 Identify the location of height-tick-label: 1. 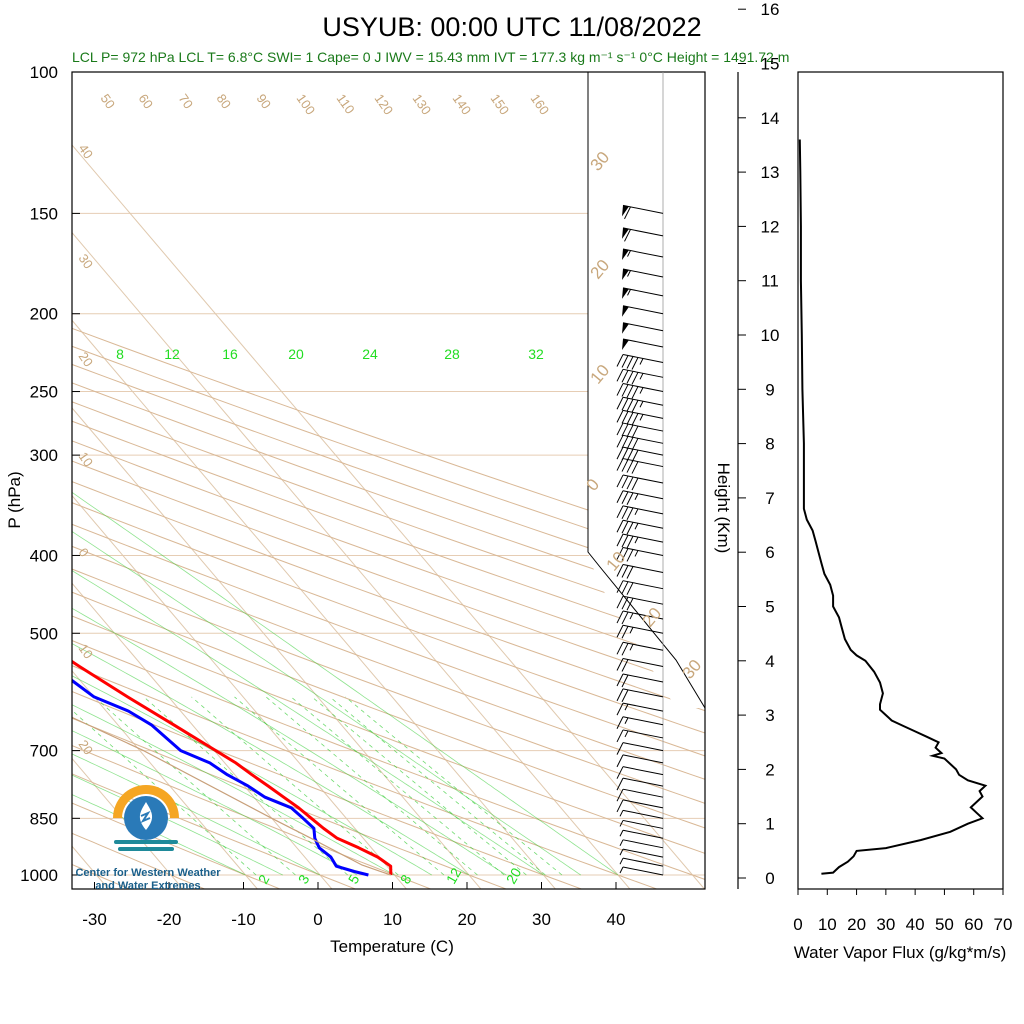
(769, 824).